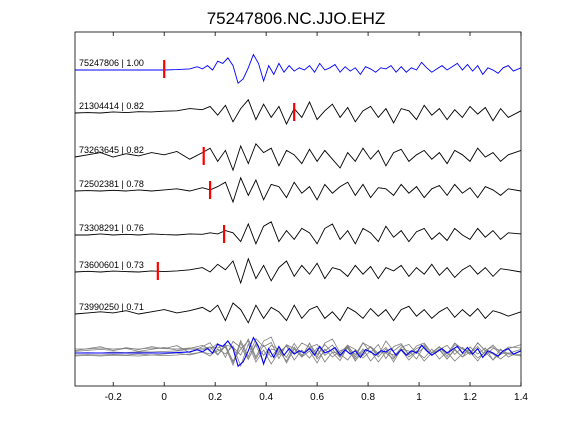 This screenshot has width=576, height=432. Describe the element at coordinates (317, 397) in the screenshot. I see `x-tick-label-4: 0.6` at that location.